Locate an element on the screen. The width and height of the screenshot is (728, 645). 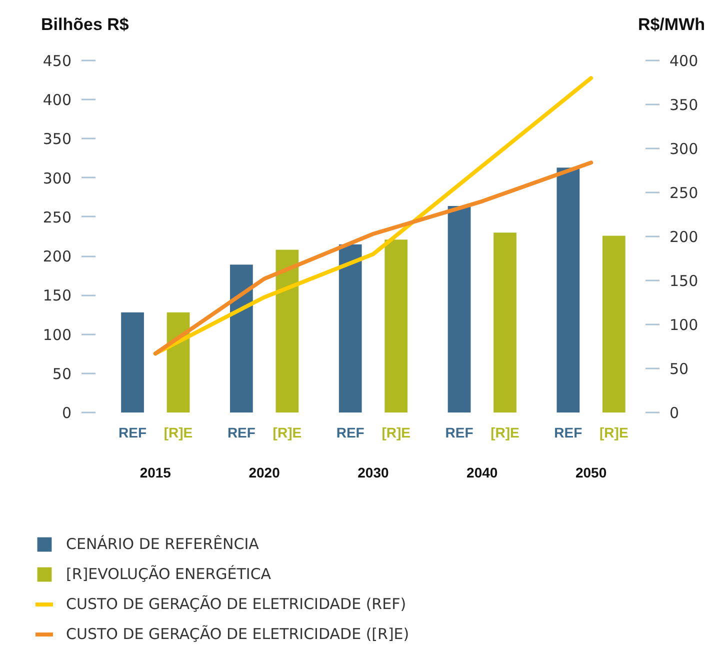
y2-tick-label: 150 is located at coordinates (684, 281).